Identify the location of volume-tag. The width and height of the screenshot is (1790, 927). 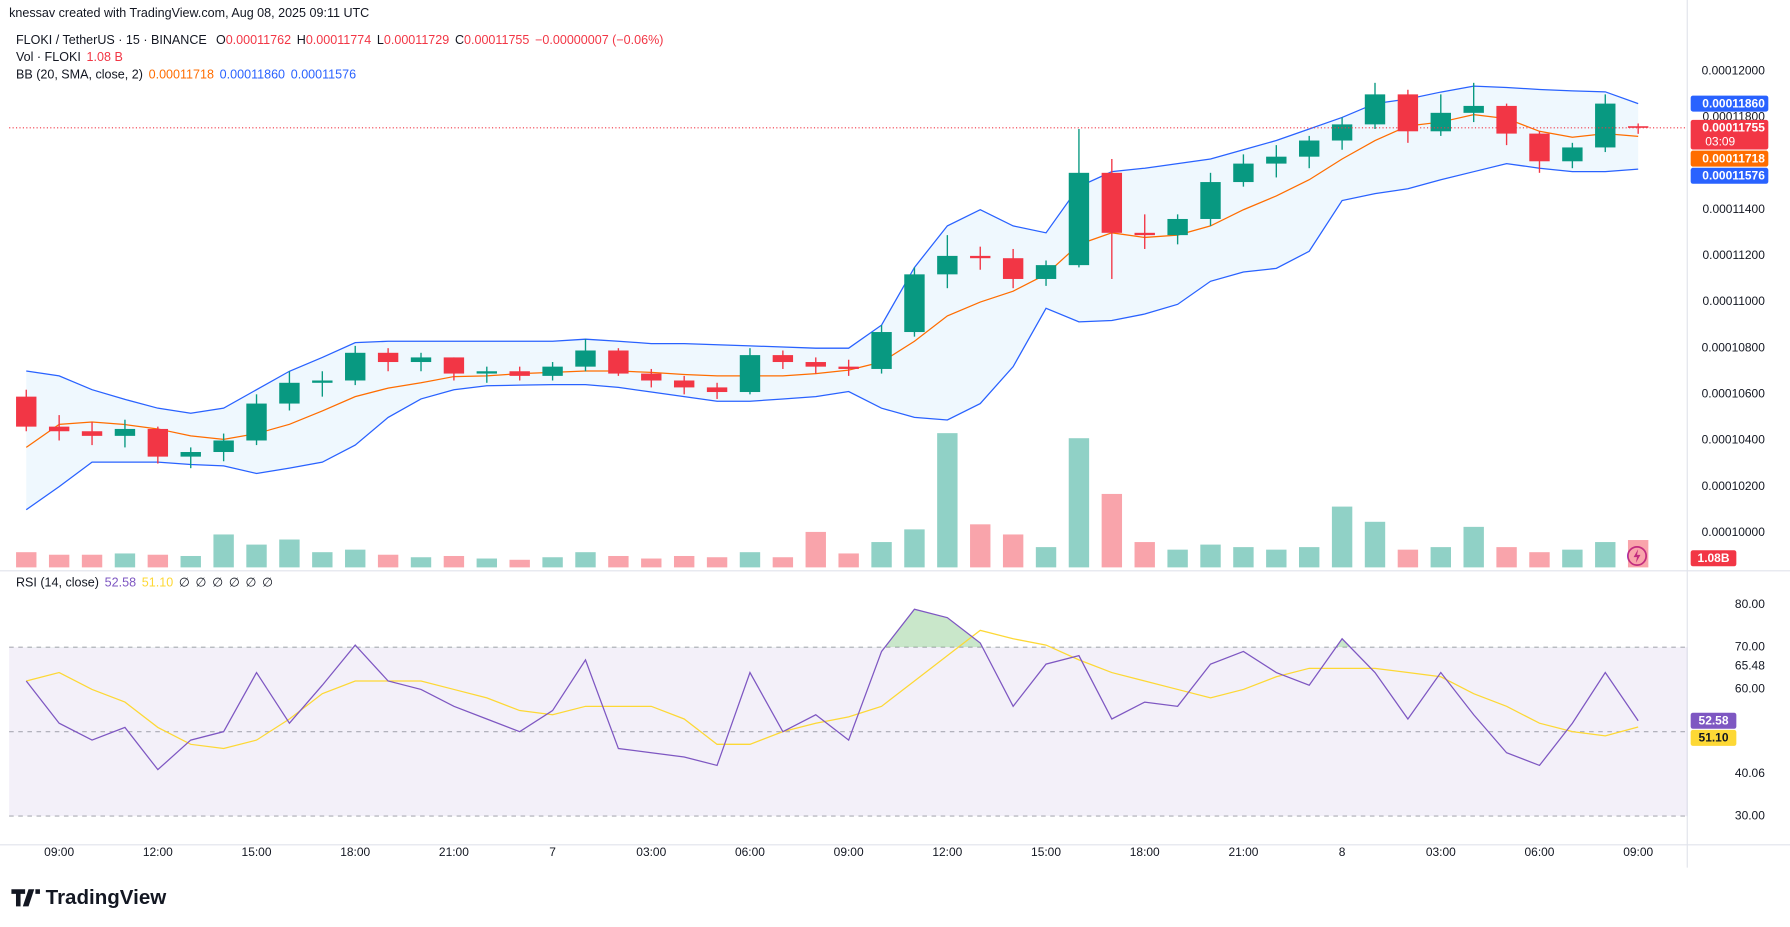
(1713, 558).